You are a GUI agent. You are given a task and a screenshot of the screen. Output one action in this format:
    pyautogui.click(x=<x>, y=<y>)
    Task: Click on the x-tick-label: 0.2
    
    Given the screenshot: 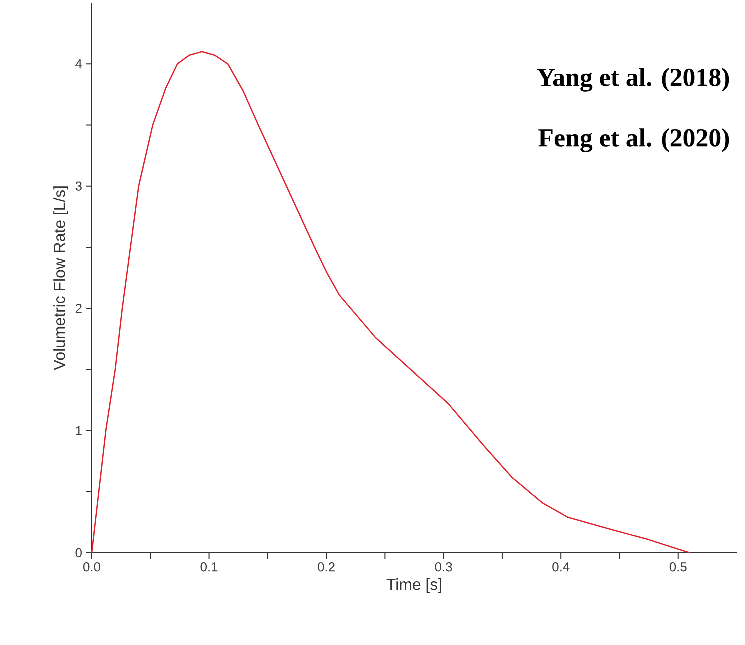 What is the action you would take?
    pyautogui.click(x=326, y=567)
    